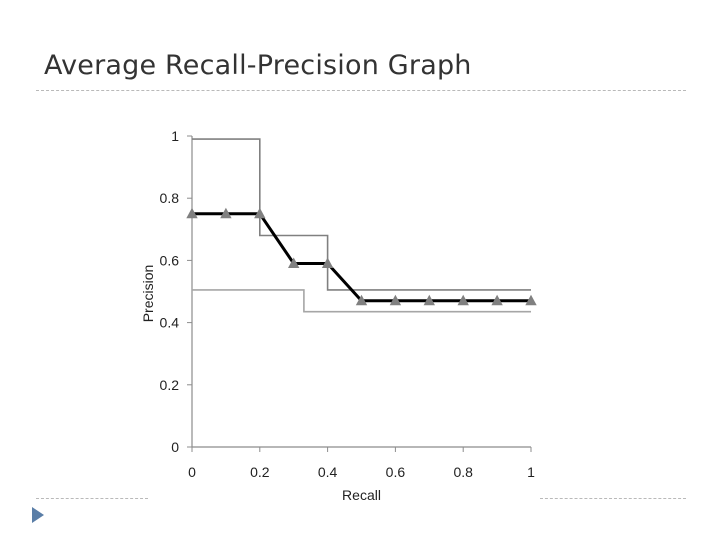 This screenshot has height=540, width=720. I want to click on y-tick-label: 0.2, so click(170, 385).